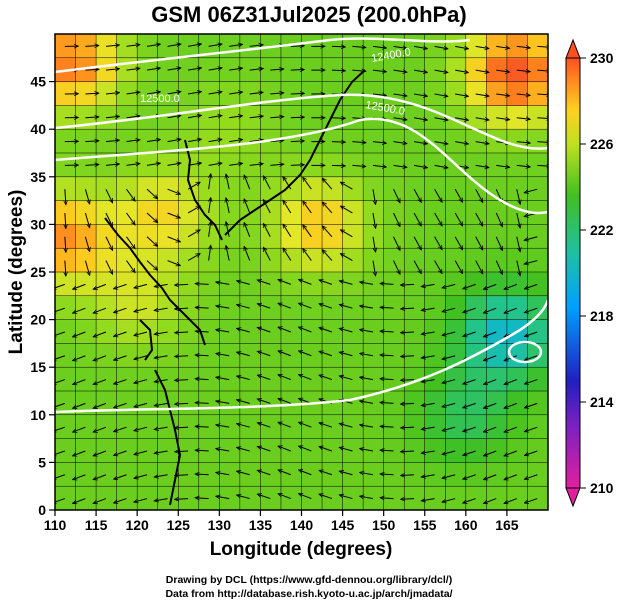 The width and height of the screenshot is (619, 605). What do you see at coordinates (602, 230) in the screenshot?
I see `colorbar-tick-label: 222` at bounding box center [602, 230].